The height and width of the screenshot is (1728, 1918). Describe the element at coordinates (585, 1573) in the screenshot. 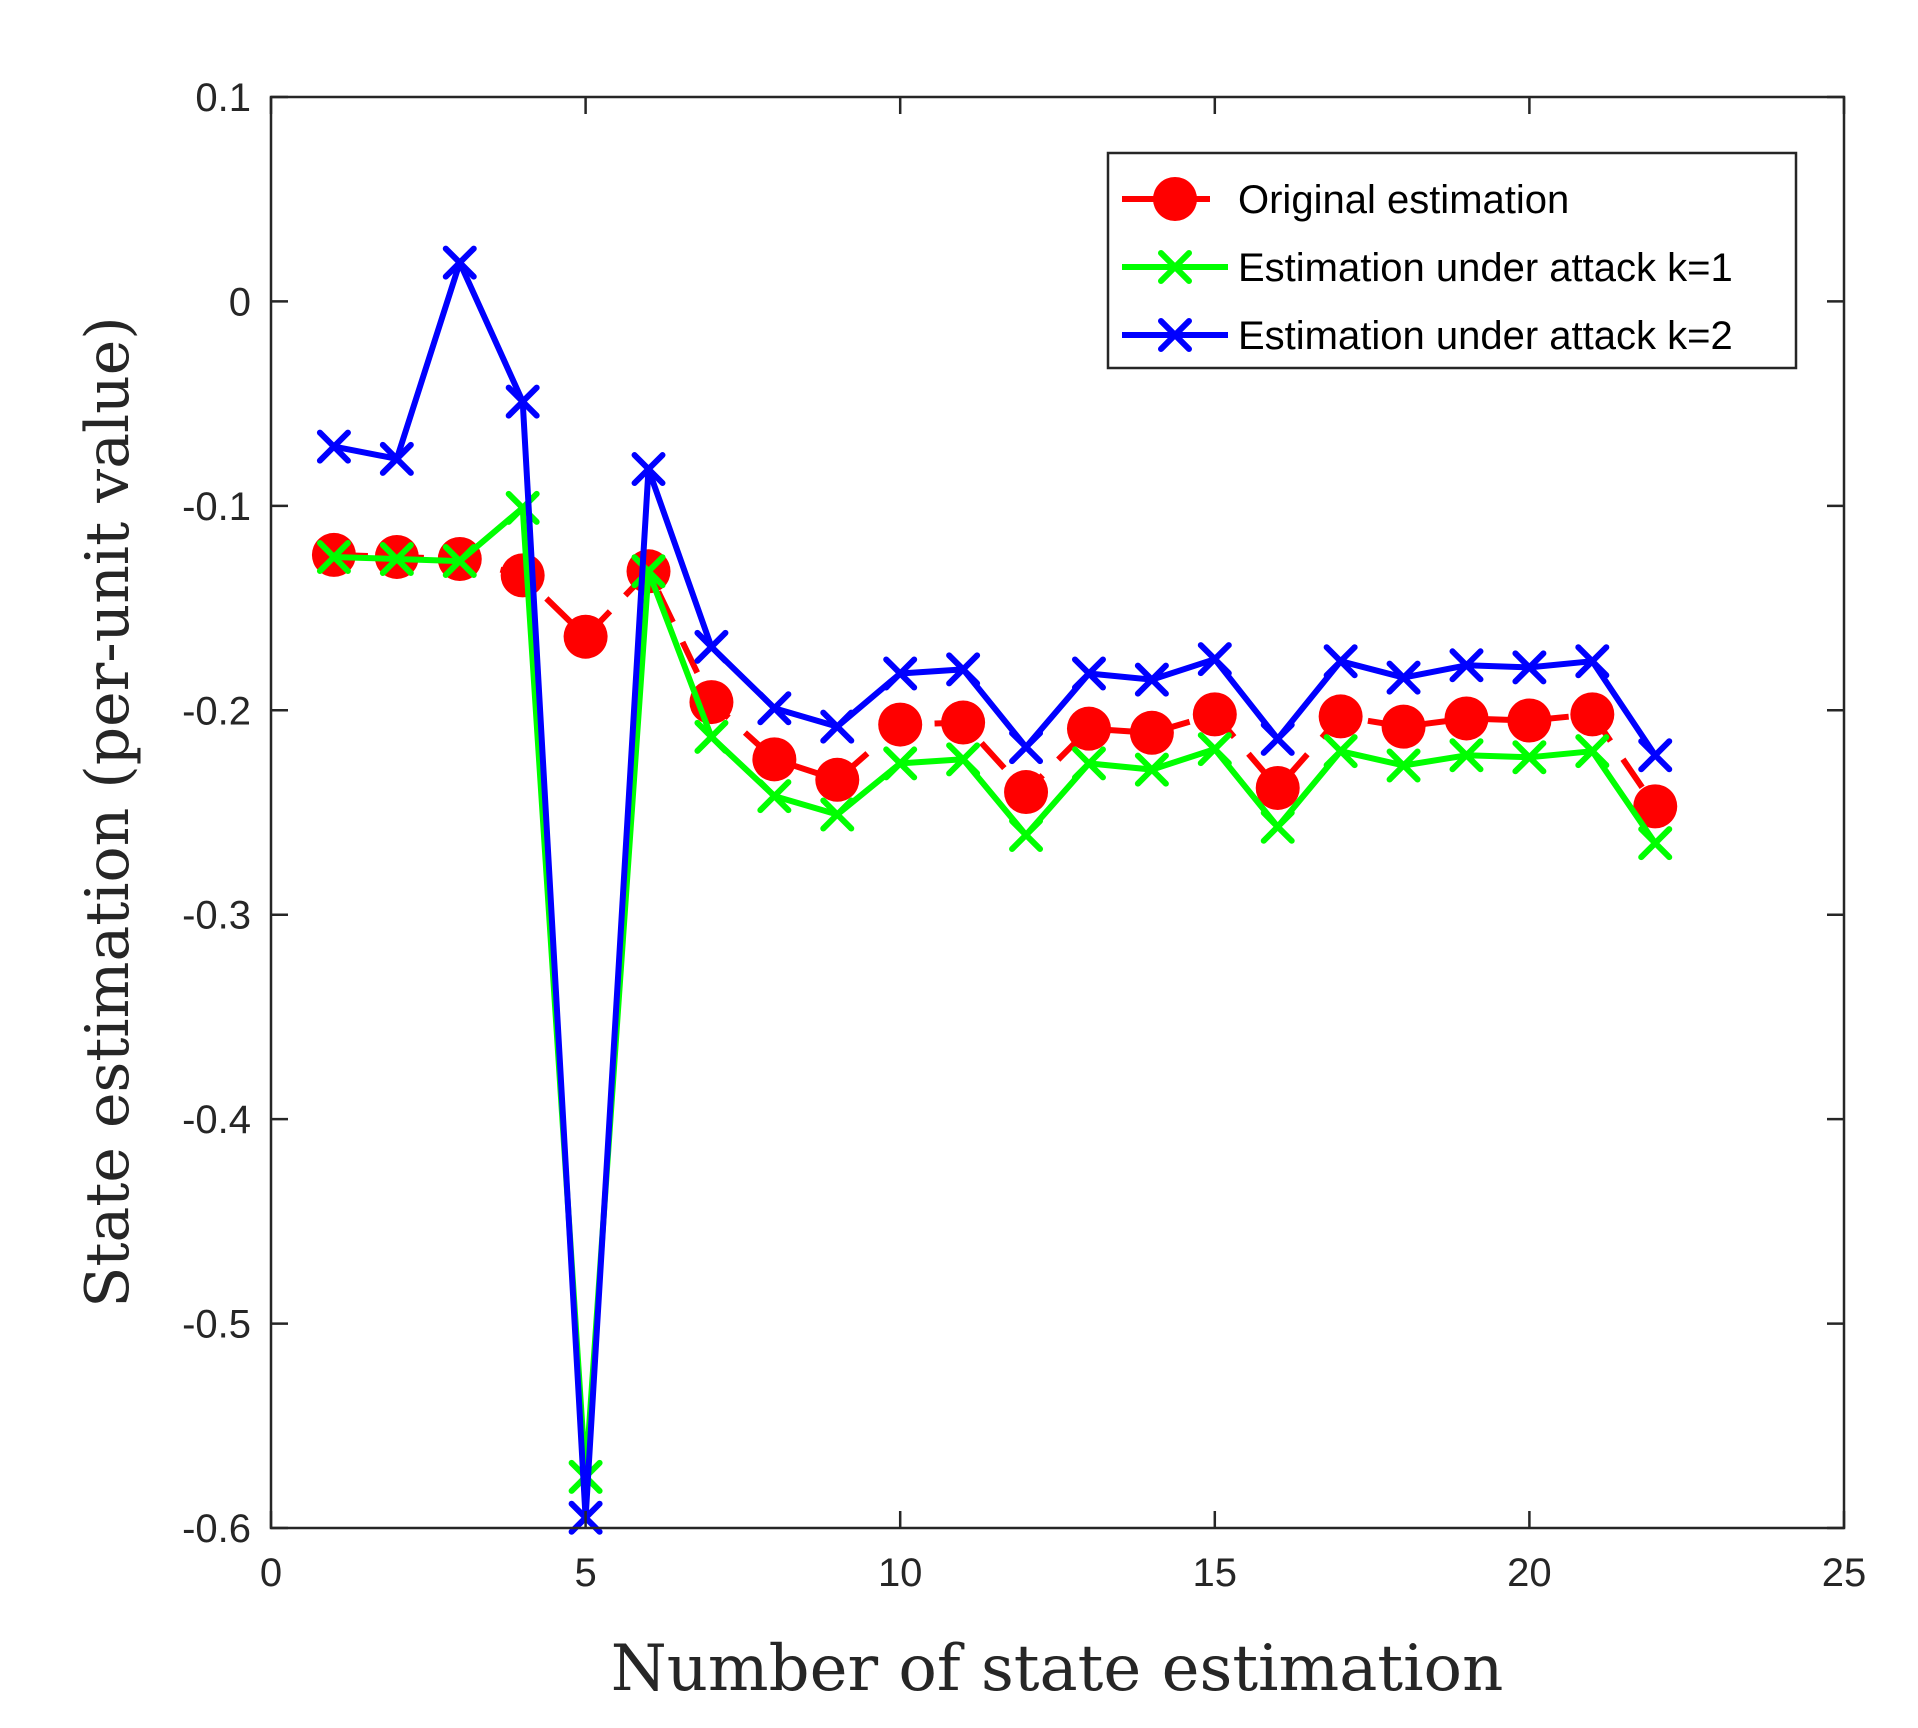

I see `x-tick-label: 5` at that location.